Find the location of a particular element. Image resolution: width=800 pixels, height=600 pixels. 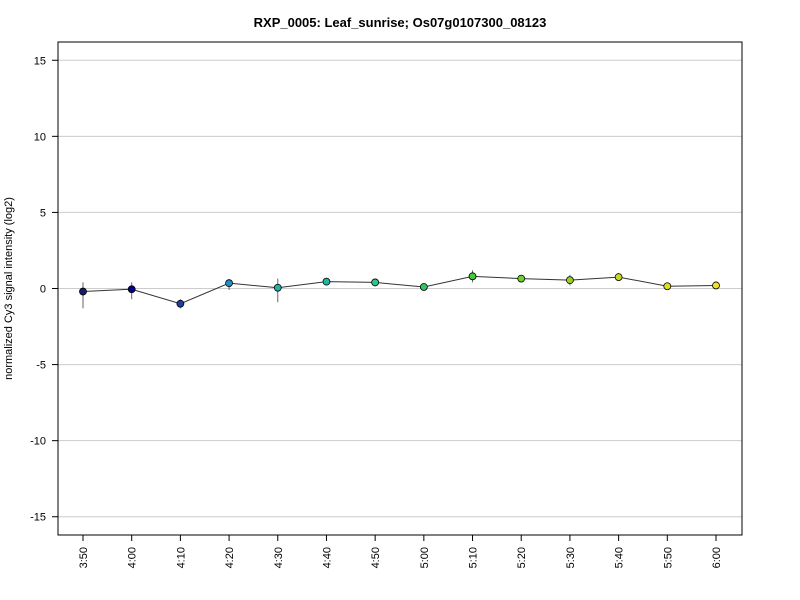

x-tick-label: 5:50 is located at coordinates (668, 557).